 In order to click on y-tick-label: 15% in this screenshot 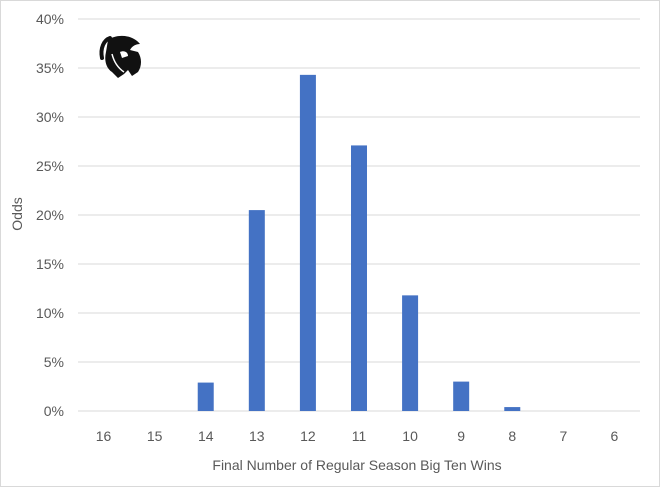, I will do `click(50, 264)`.